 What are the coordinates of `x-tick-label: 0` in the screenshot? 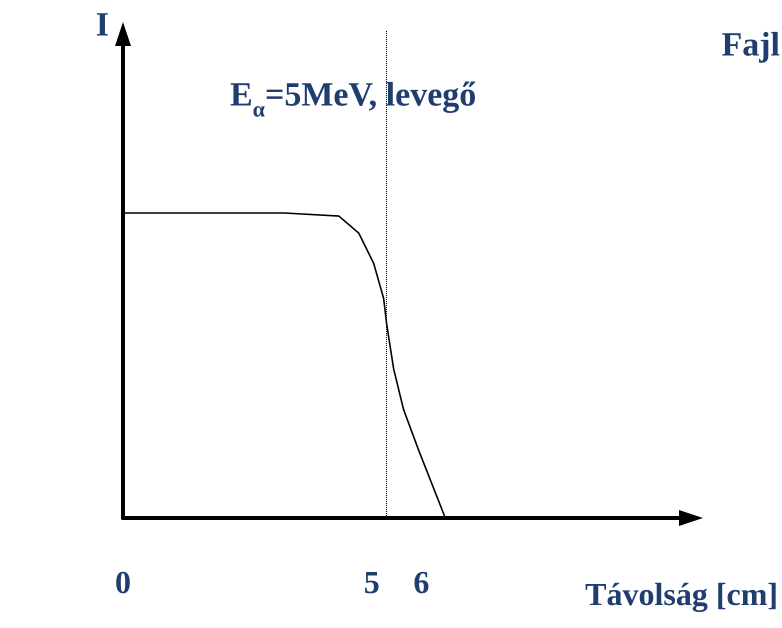 It's located at (123, 582).